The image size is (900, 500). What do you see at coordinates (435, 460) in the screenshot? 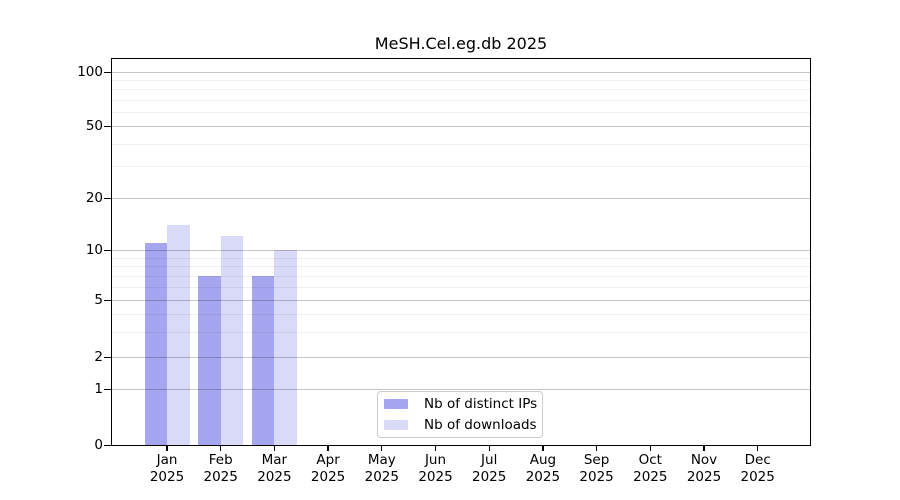
I see `x-label-month: Jun` at bounding box center [435, 460].